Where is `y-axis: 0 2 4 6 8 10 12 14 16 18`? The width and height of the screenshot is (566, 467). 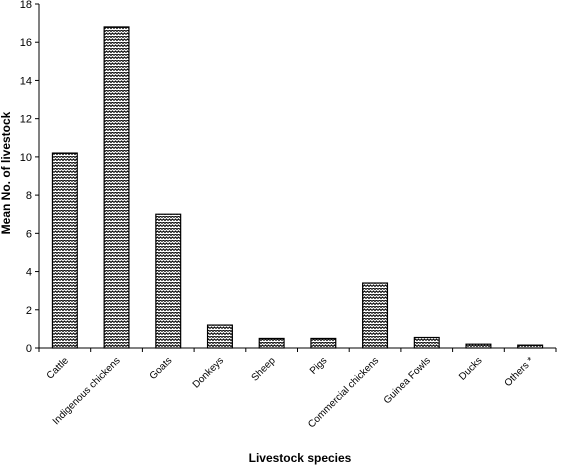 y-axis: 0 2 4 6 8 10 12 14 16 18 is located at coordinates (29, 177).